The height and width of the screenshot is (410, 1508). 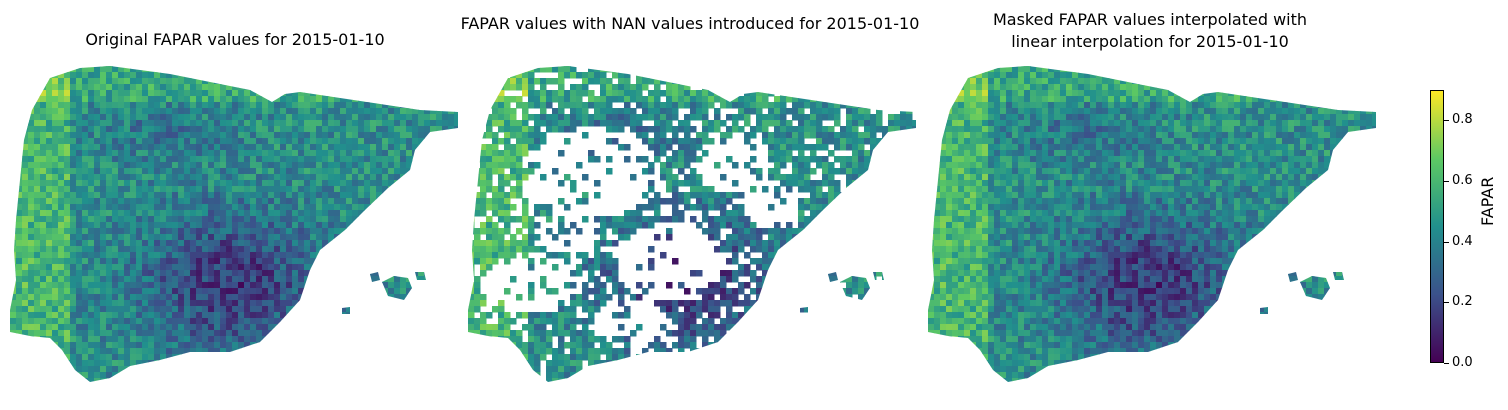 I want to click on colorbar-tick-label: 0.8, so click(x=1462, y=120).